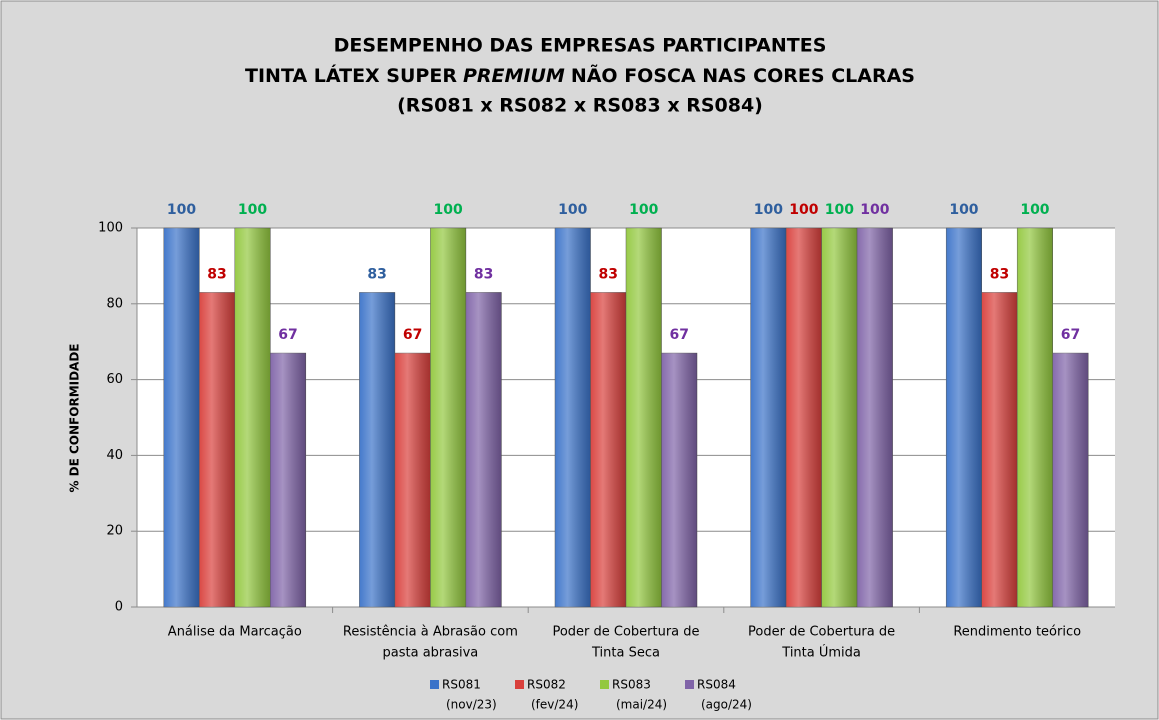  Describe the element at coordinates (580, 106) in the screenshot. I see `title-line: (RS081 x RS082 x RS083 x RS084)` at that location.